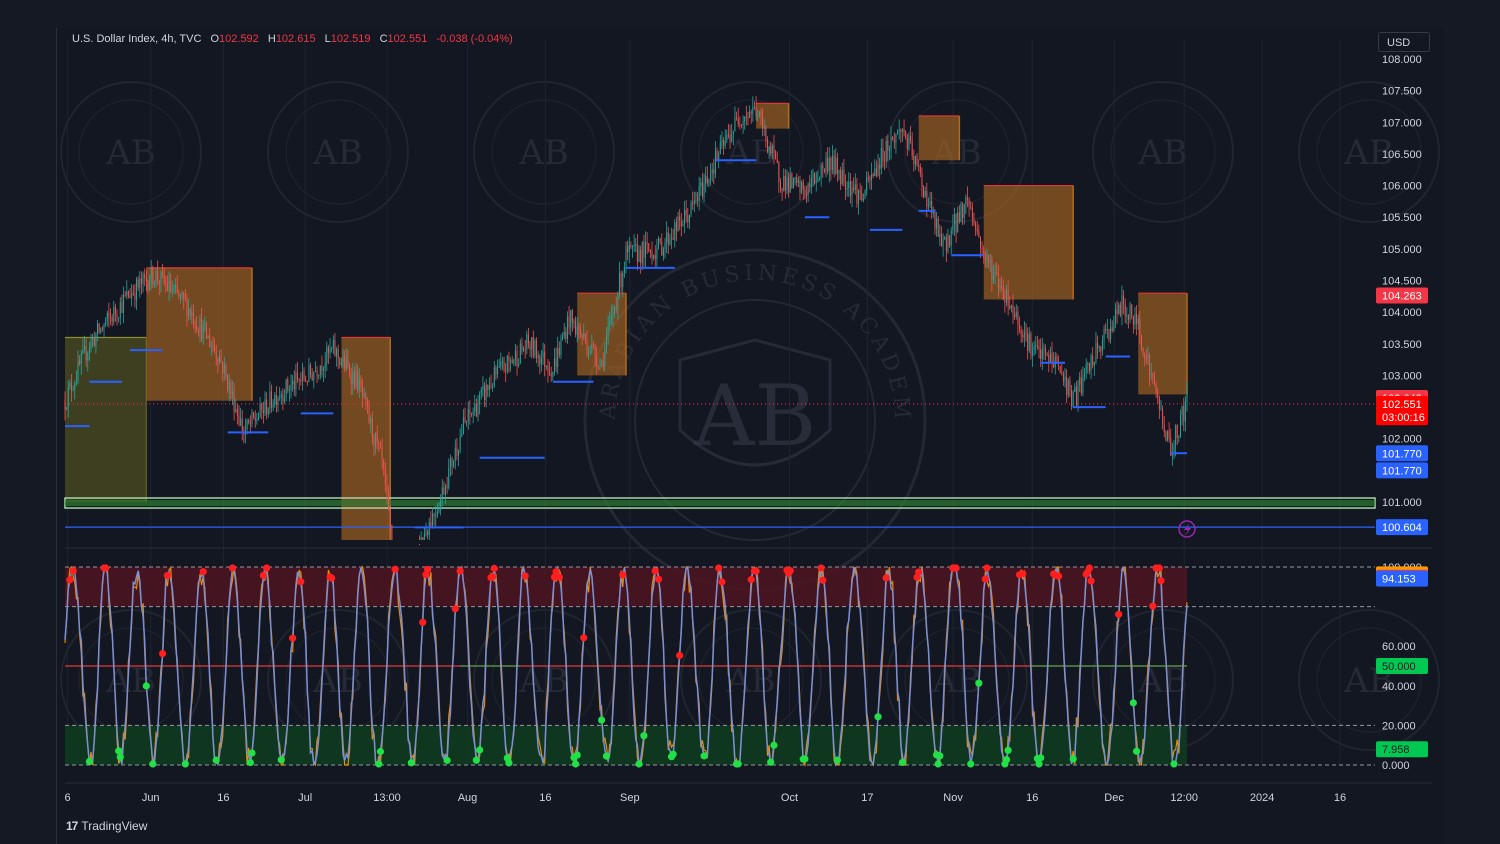 The height and width of the screenshot is (844, 1500). What do you see at coordinates (305, 798) in the screenshot?
I see `time-tick-label: Jul` at bounding box center [305, 798].